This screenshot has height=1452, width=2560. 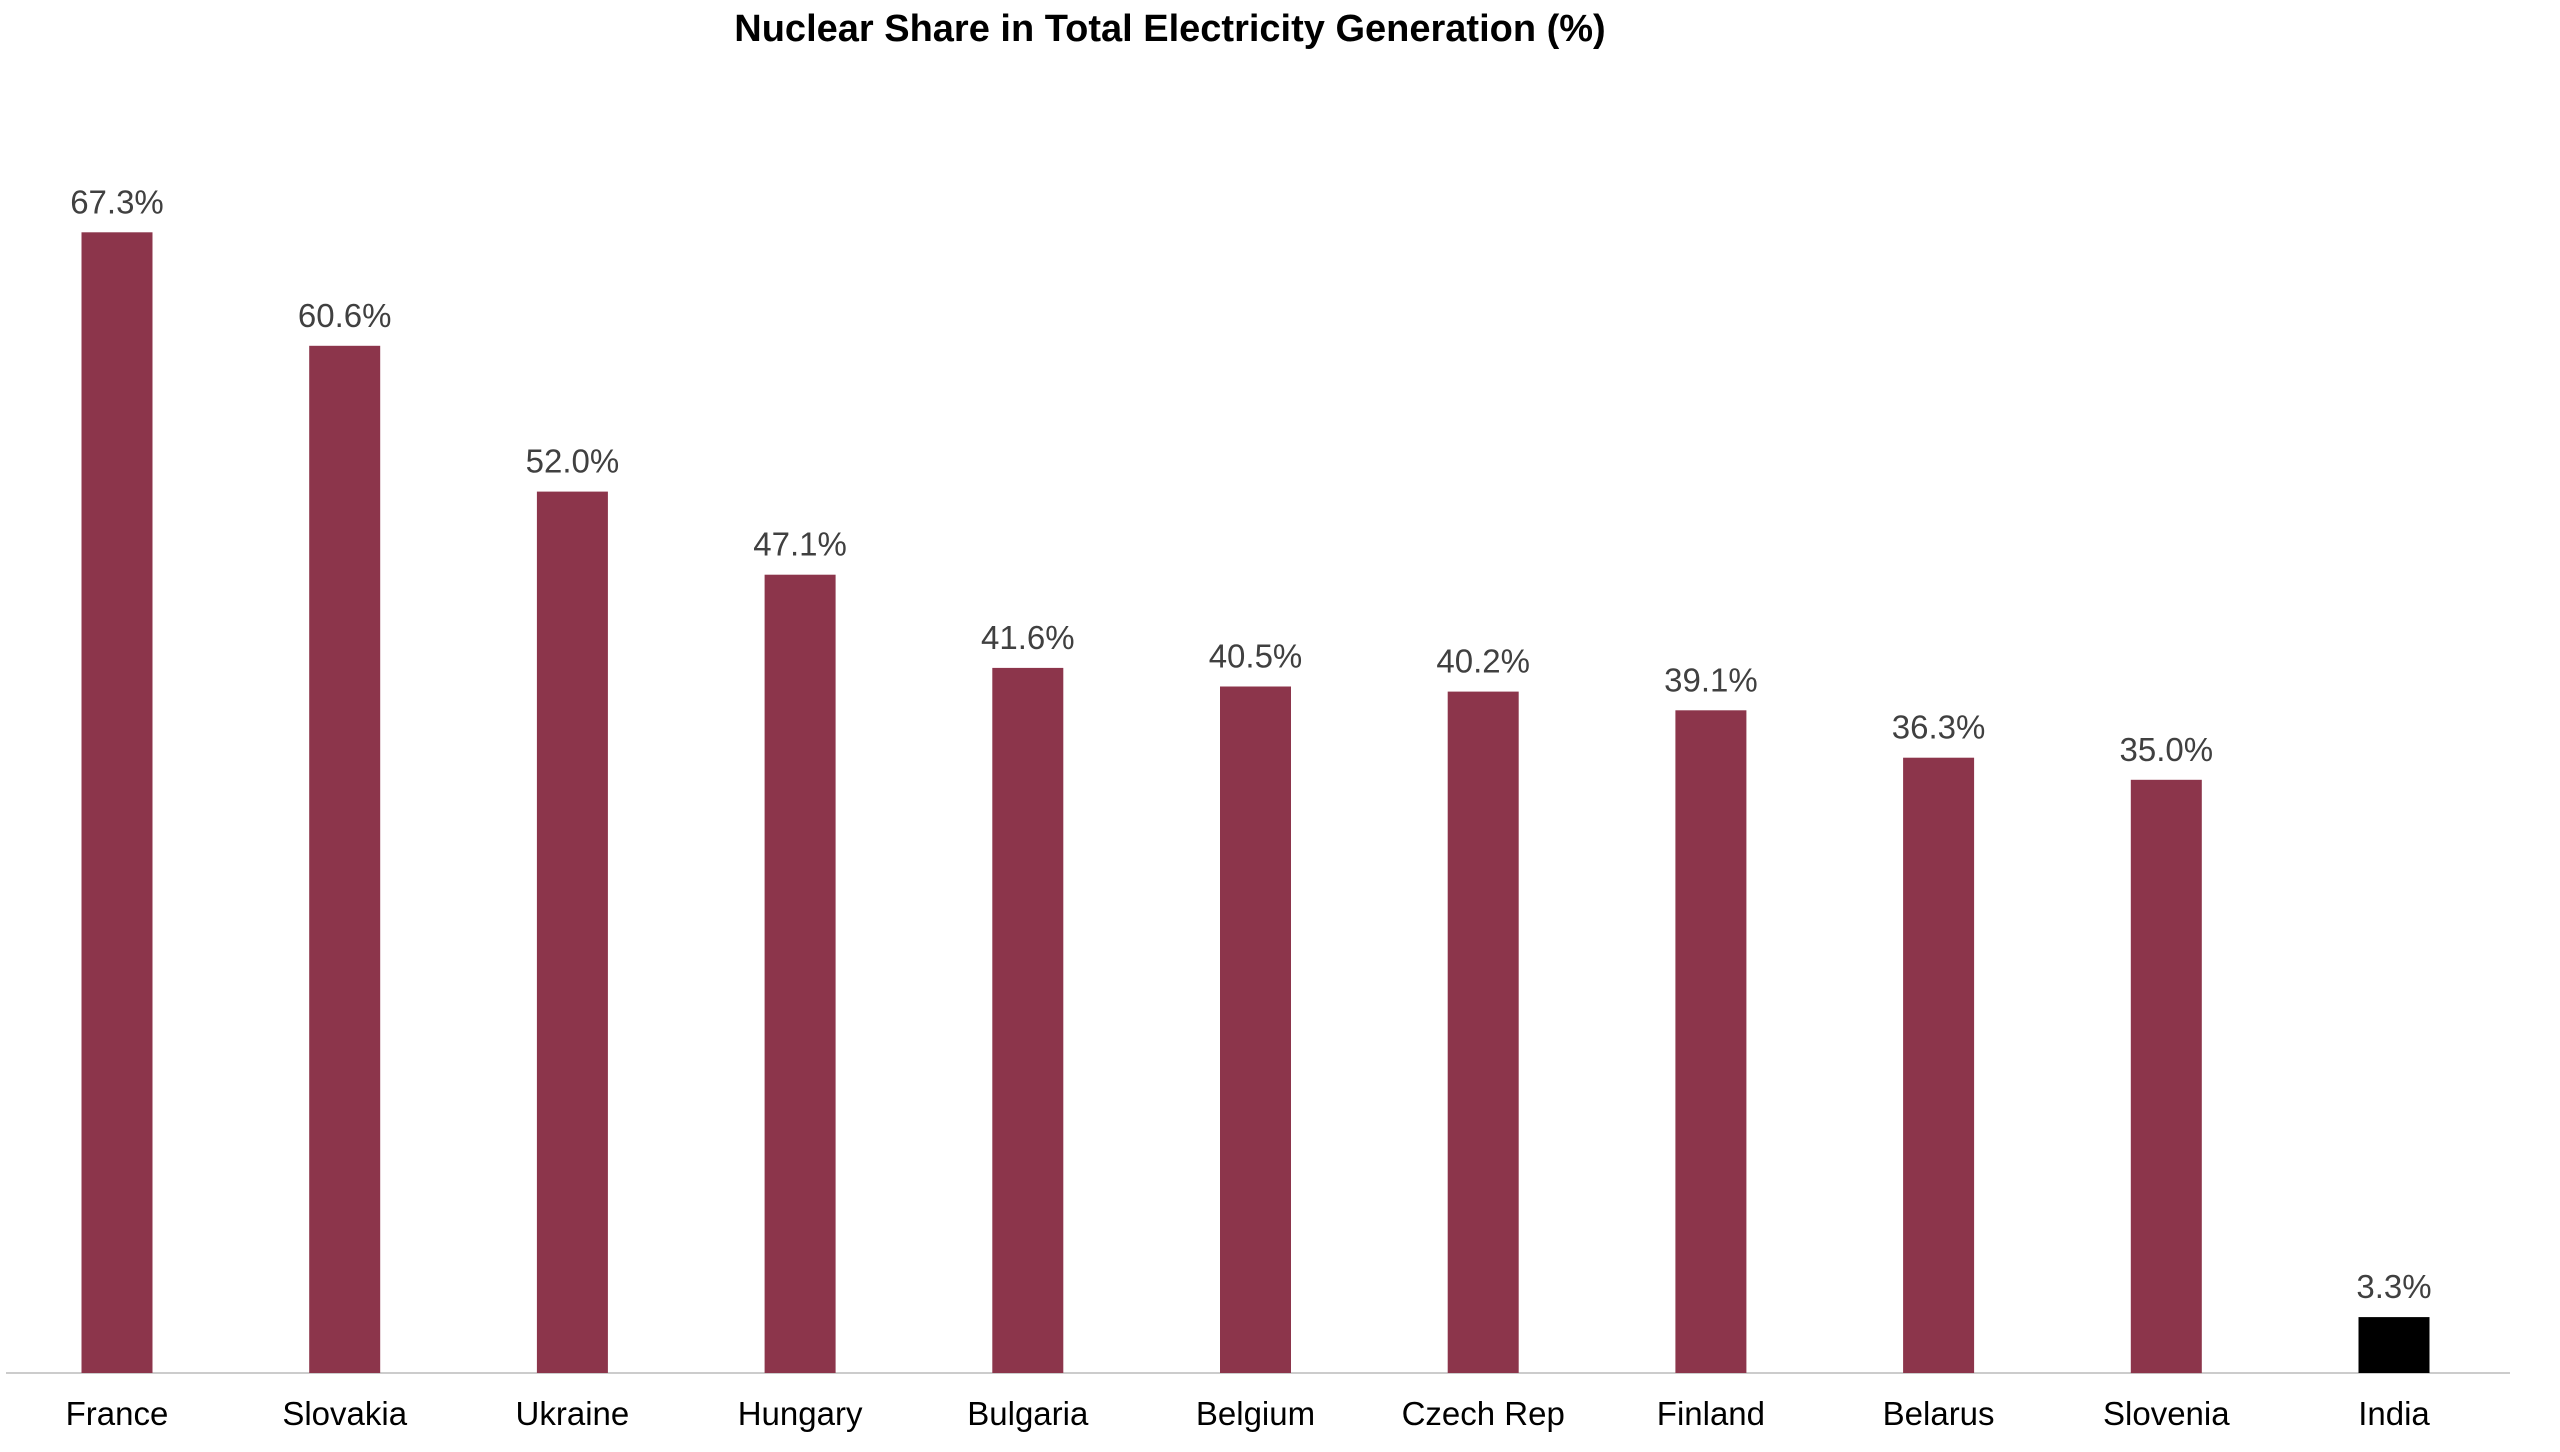 I want to click on bar-india, so click(x=2394, y=1345).